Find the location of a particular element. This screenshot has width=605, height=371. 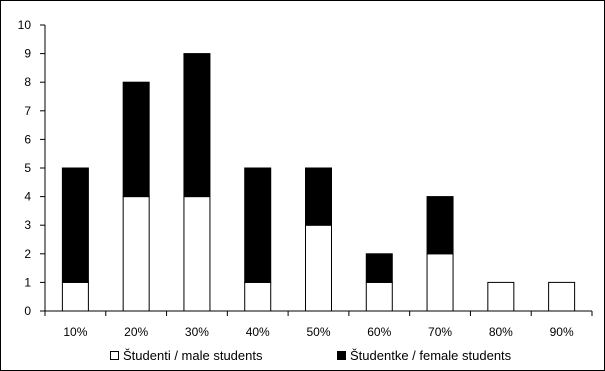

y-tick-label: 2 is located at coordinates (27, 254).